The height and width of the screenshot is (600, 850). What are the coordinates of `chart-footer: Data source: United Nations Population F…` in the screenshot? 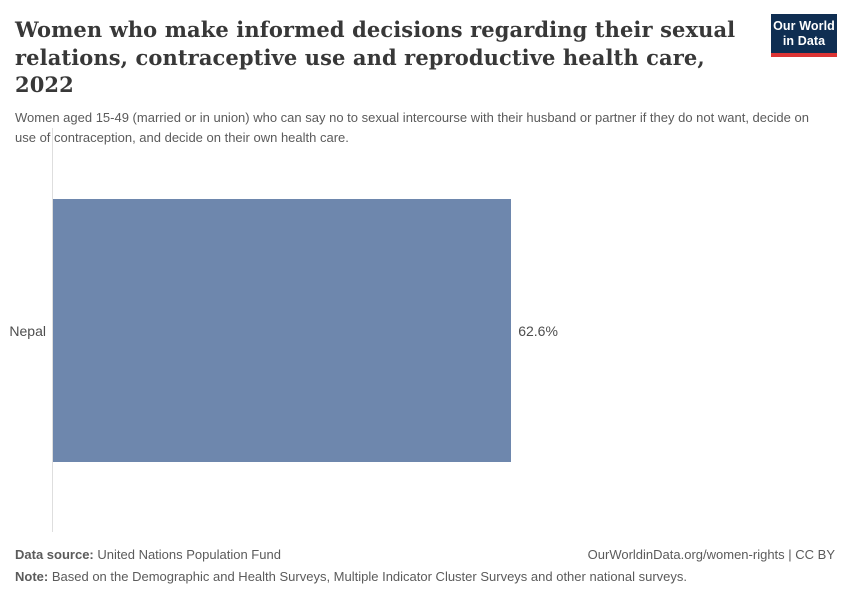 It's located at (425, 565).